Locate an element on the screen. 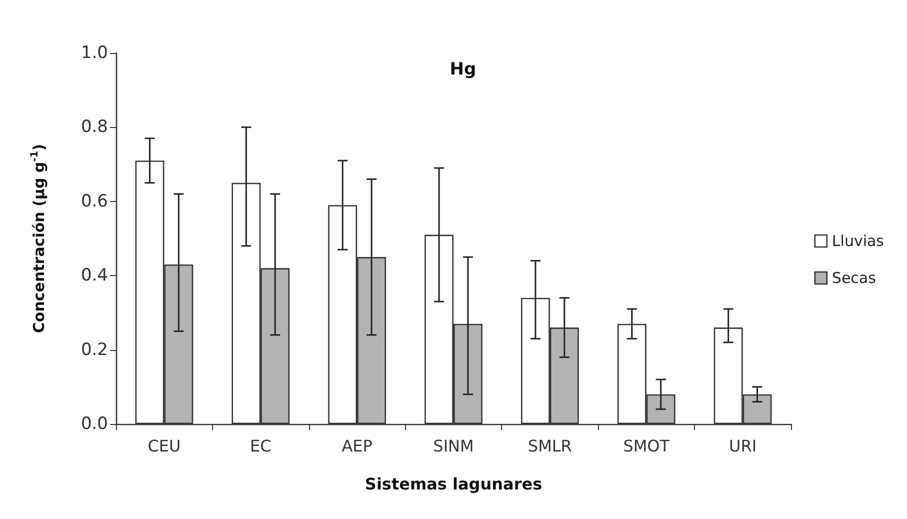 The width and height of the screenshot is (907, 519). y-tick-label: 0.8 is located at coordinates (94, 127).